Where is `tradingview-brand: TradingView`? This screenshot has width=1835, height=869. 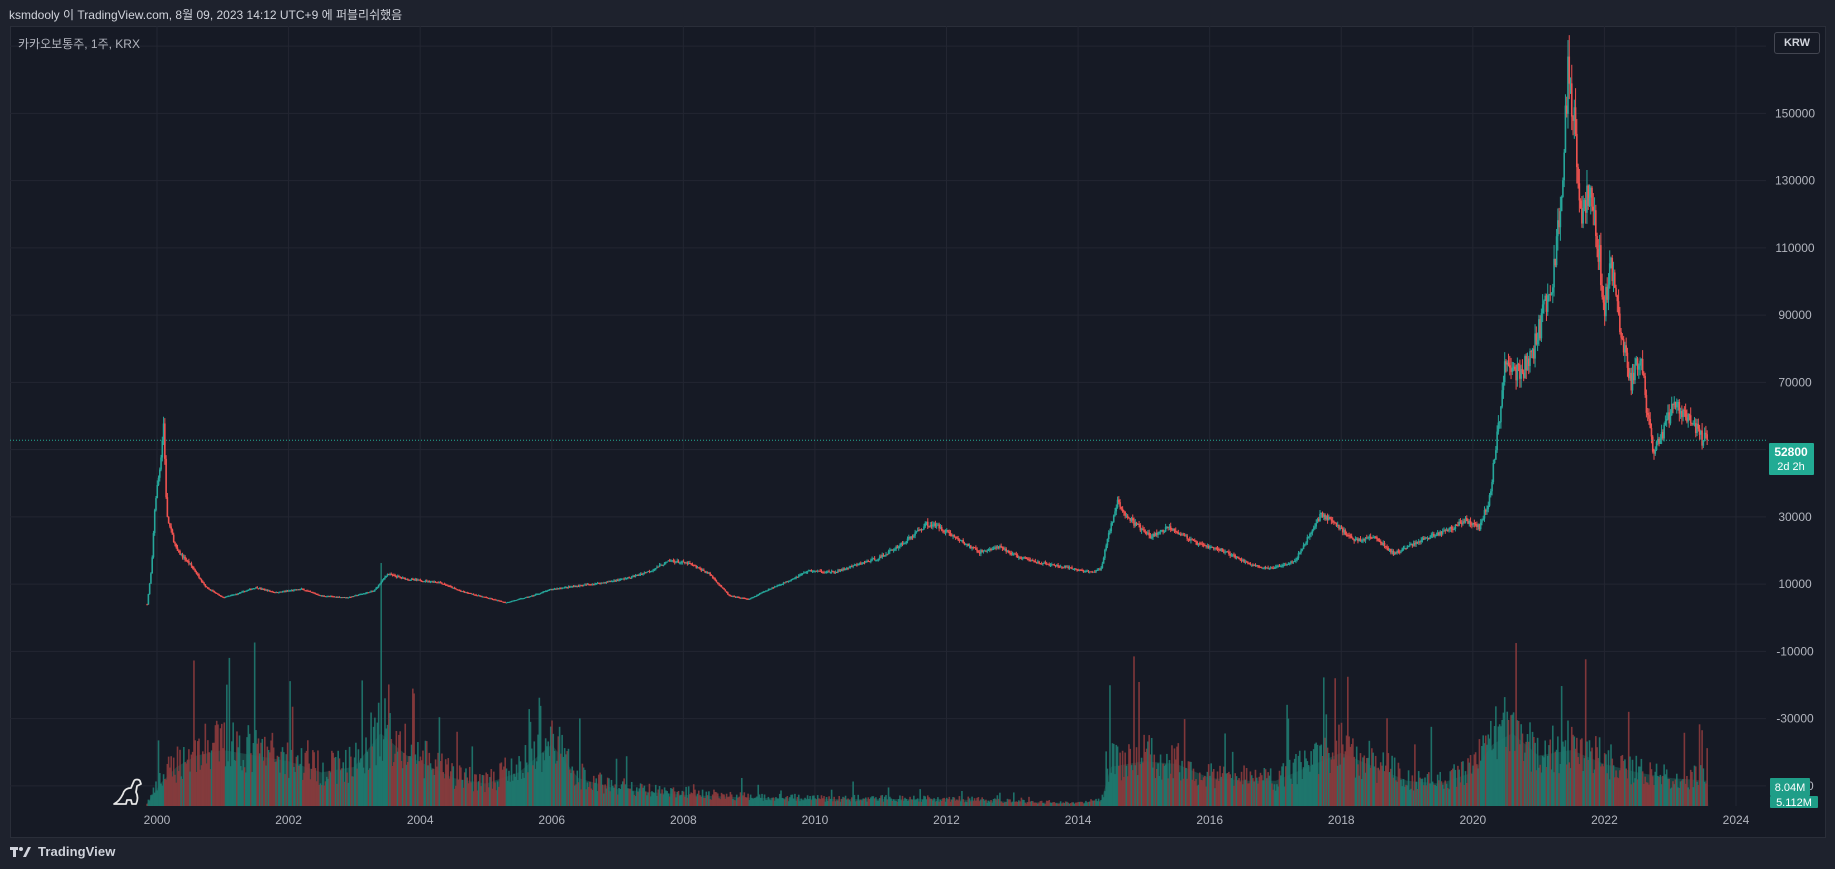 tradingview-brand: TradingView is located at coordinates (62, 851).